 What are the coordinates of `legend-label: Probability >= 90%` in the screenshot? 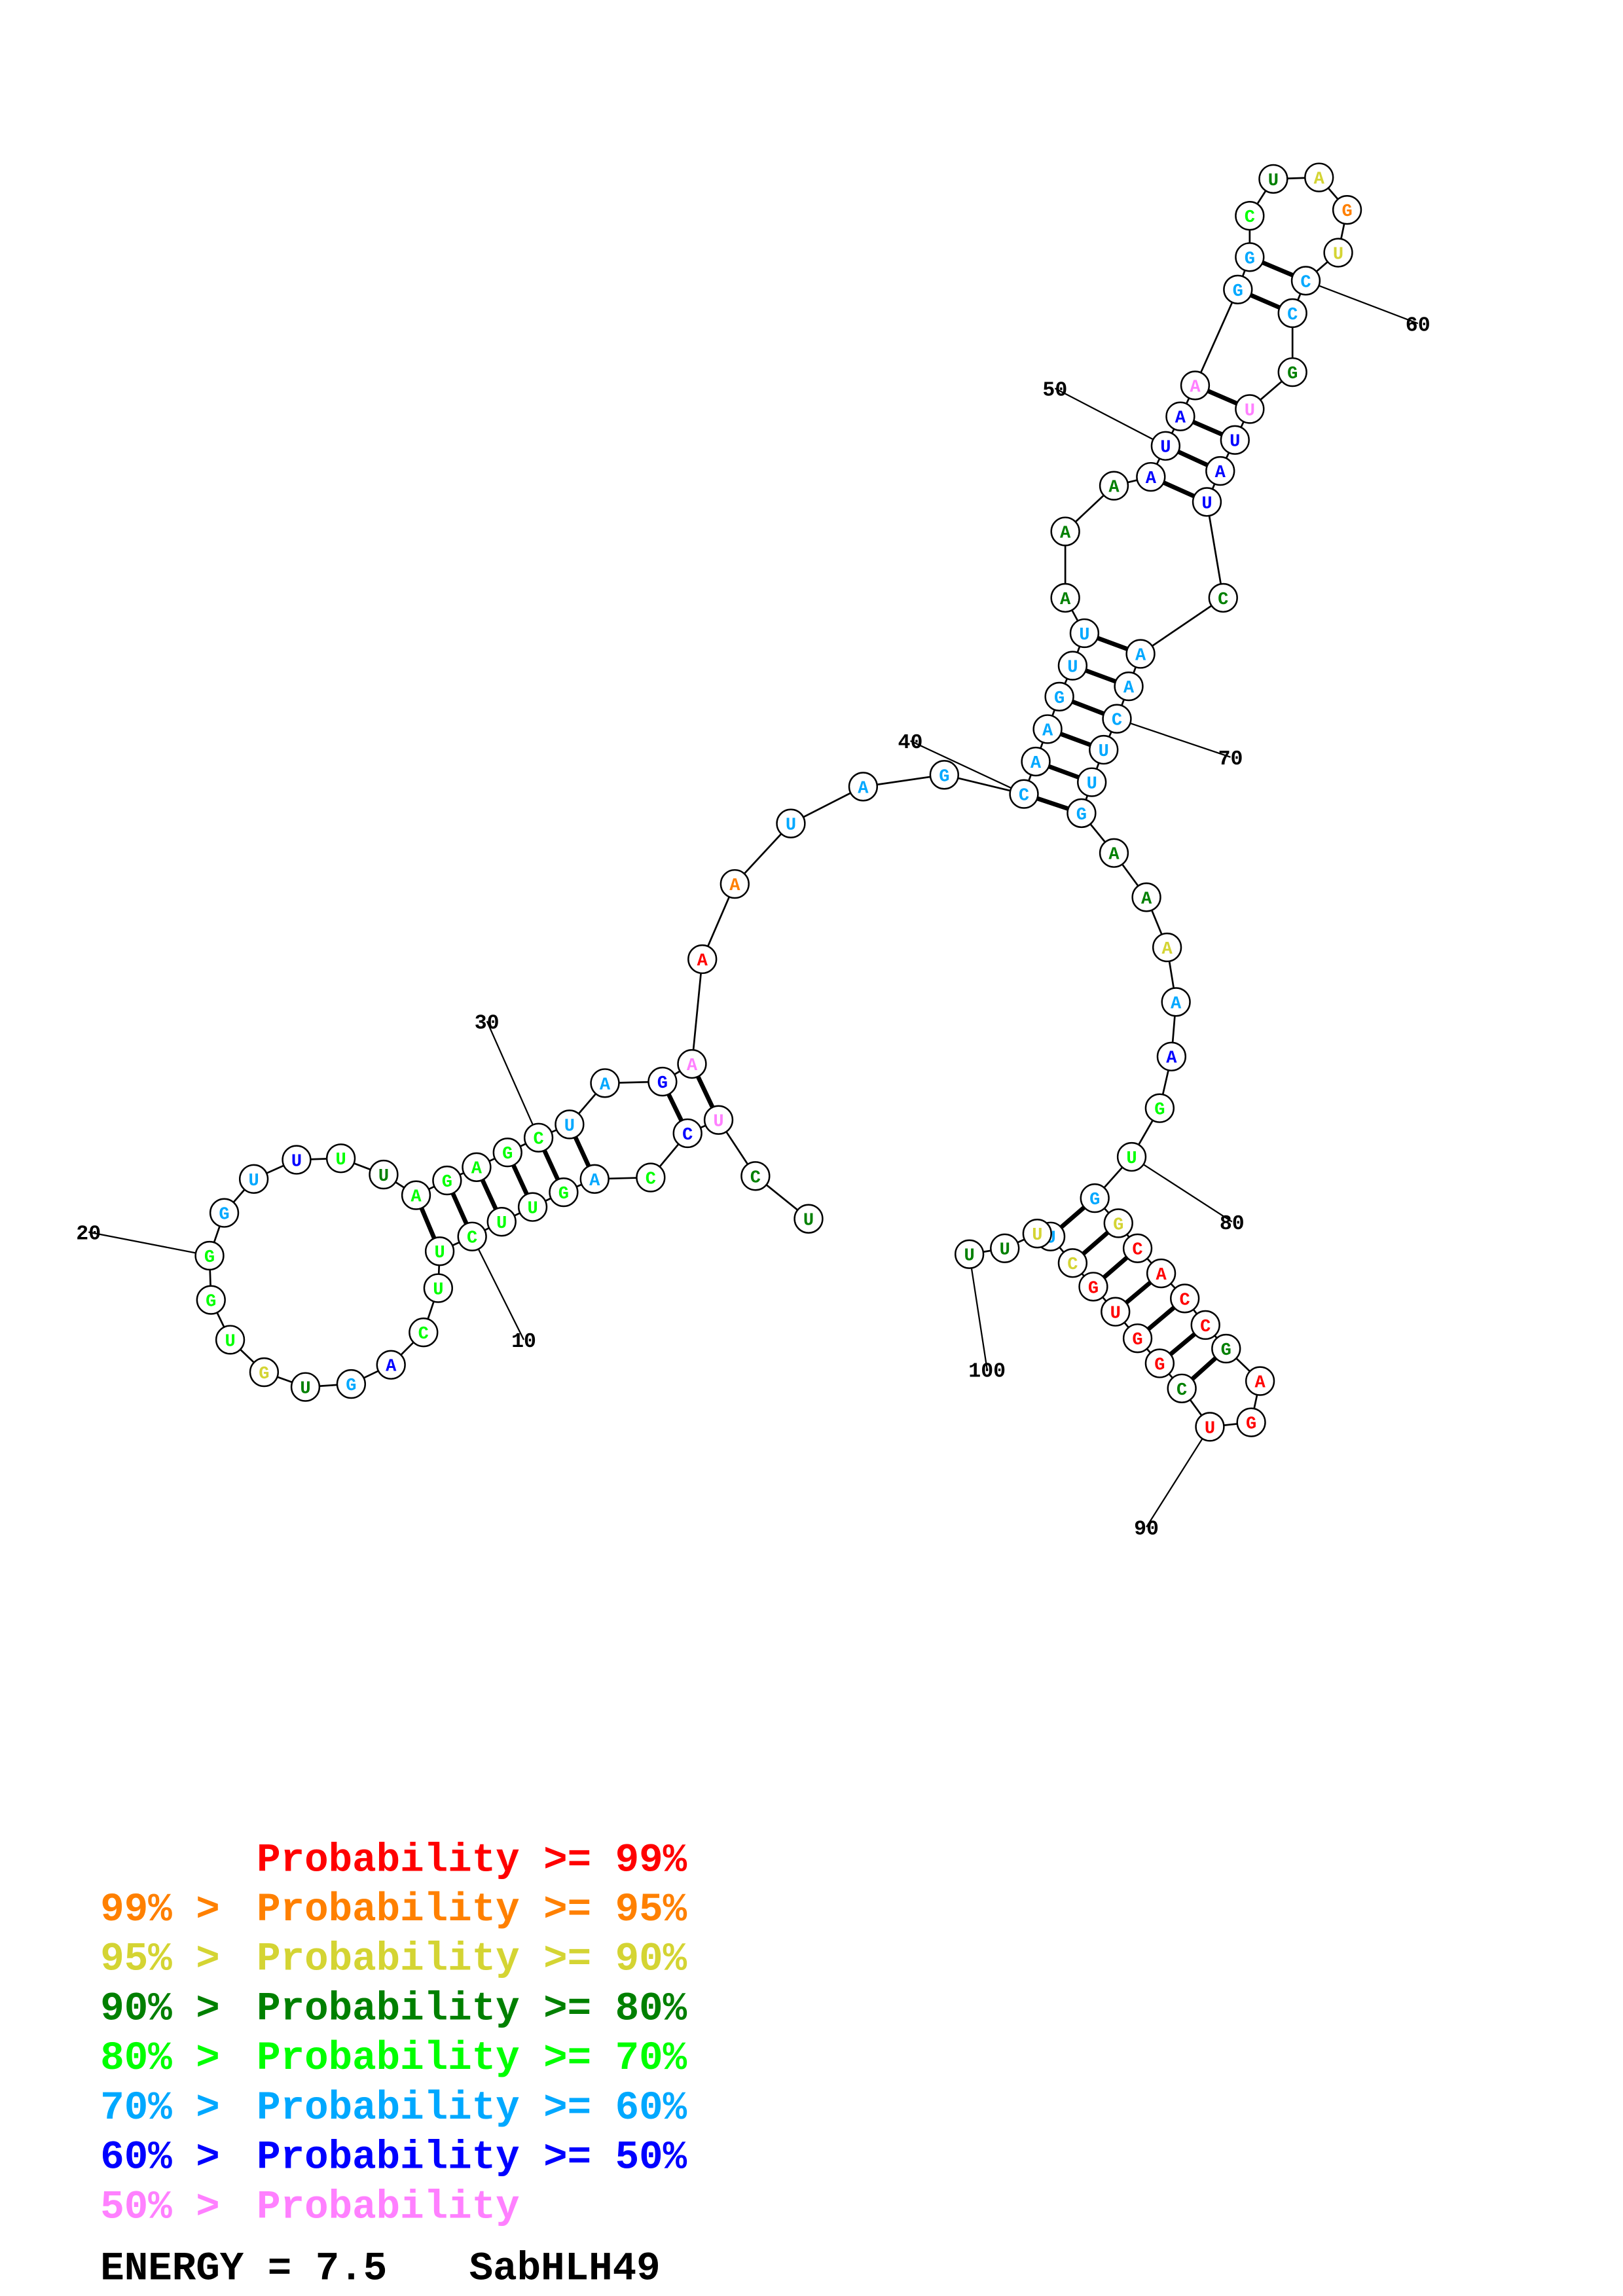 It's located at (472, 1959).